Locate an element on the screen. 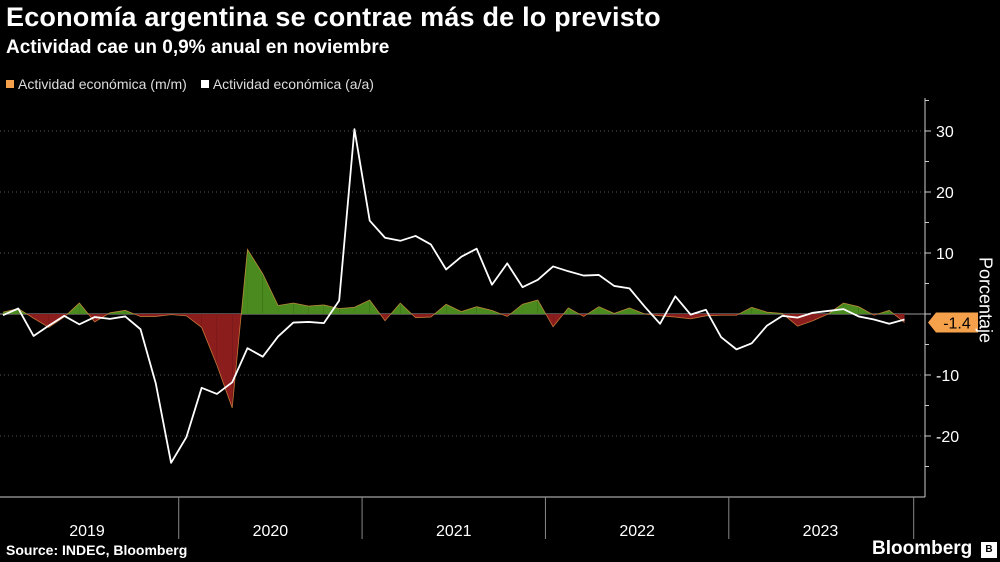 Image resolution: width=1000 pixels, height=562 pixels. y-tick-label--20: -20 is located at coordinates (947, 437).